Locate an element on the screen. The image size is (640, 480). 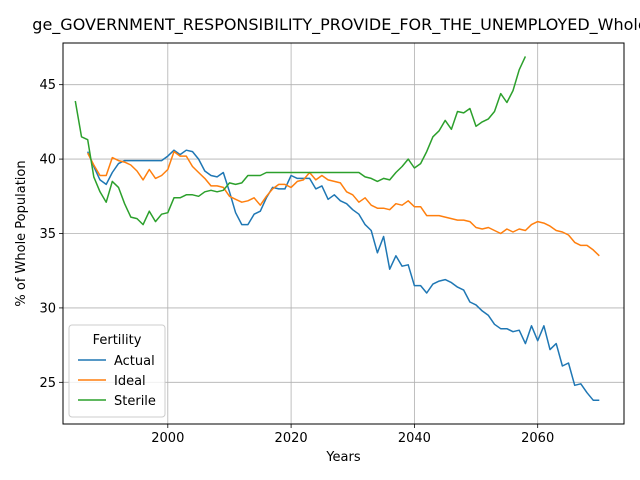
y-tick-label: 25 is located at coordinates (47, 383).